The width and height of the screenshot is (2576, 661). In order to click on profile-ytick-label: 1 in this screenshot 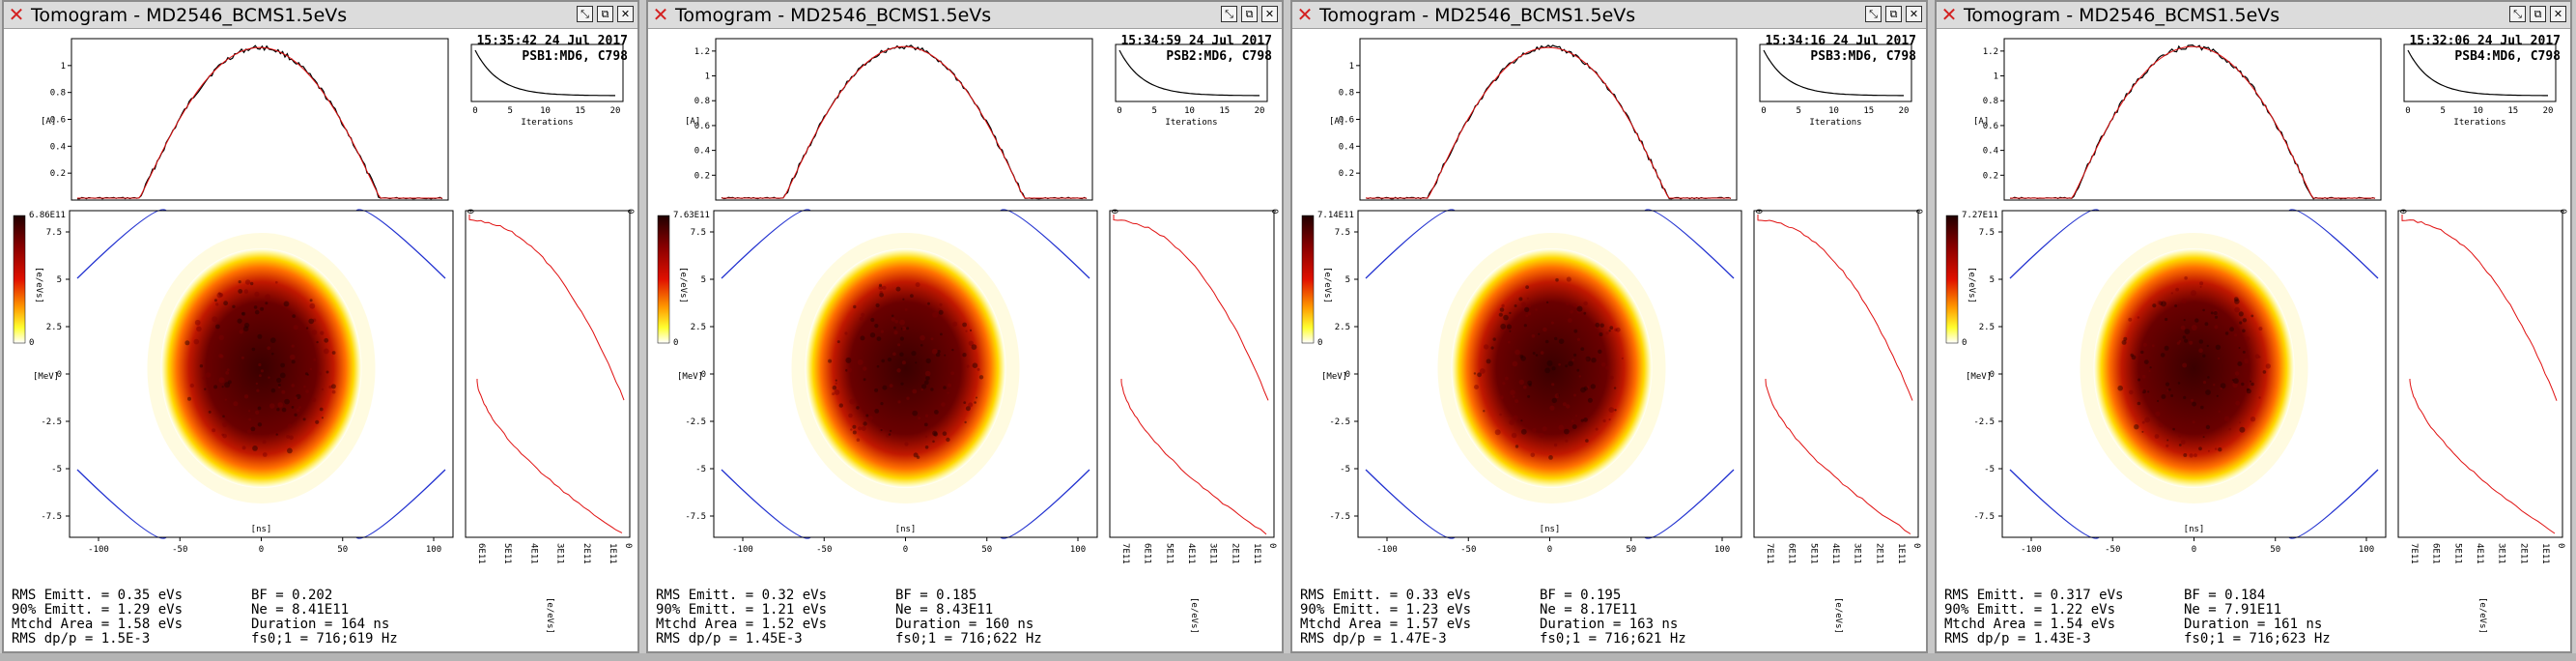, I will do `click(63, 67)`.